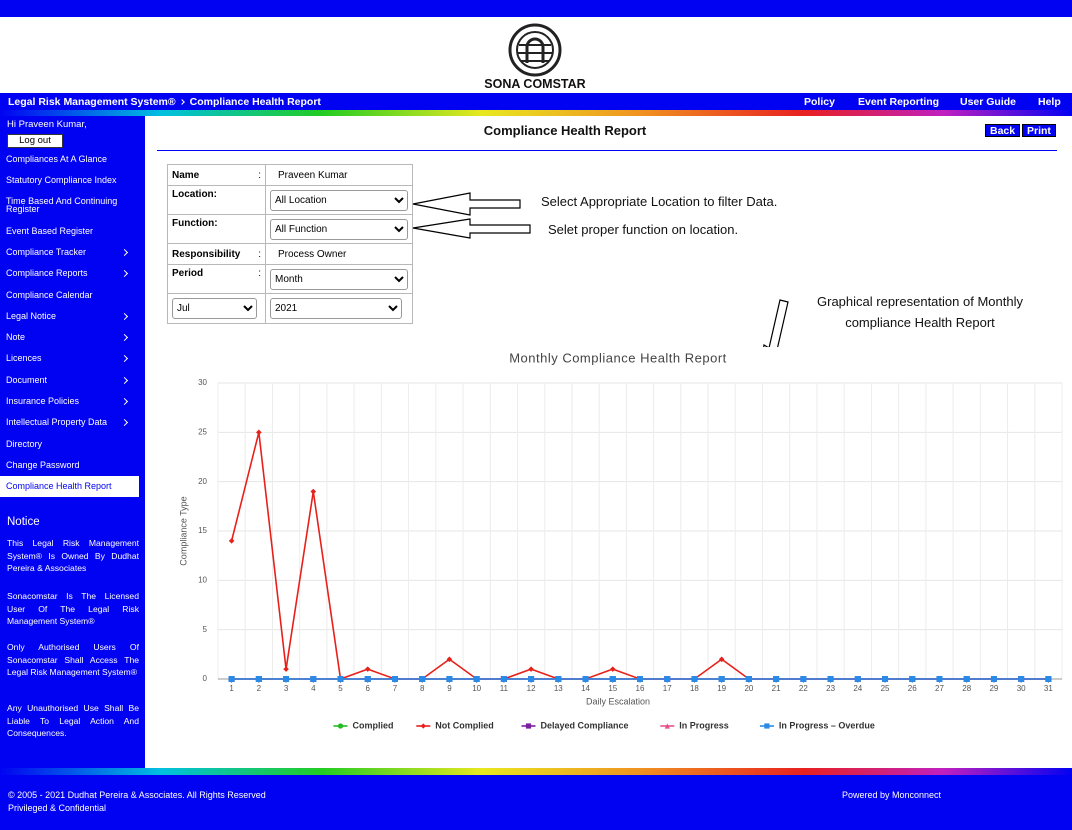  Describe the element at coordinates (422, 688) in the screenshot. I see `x-tick-label: 8` at that location.